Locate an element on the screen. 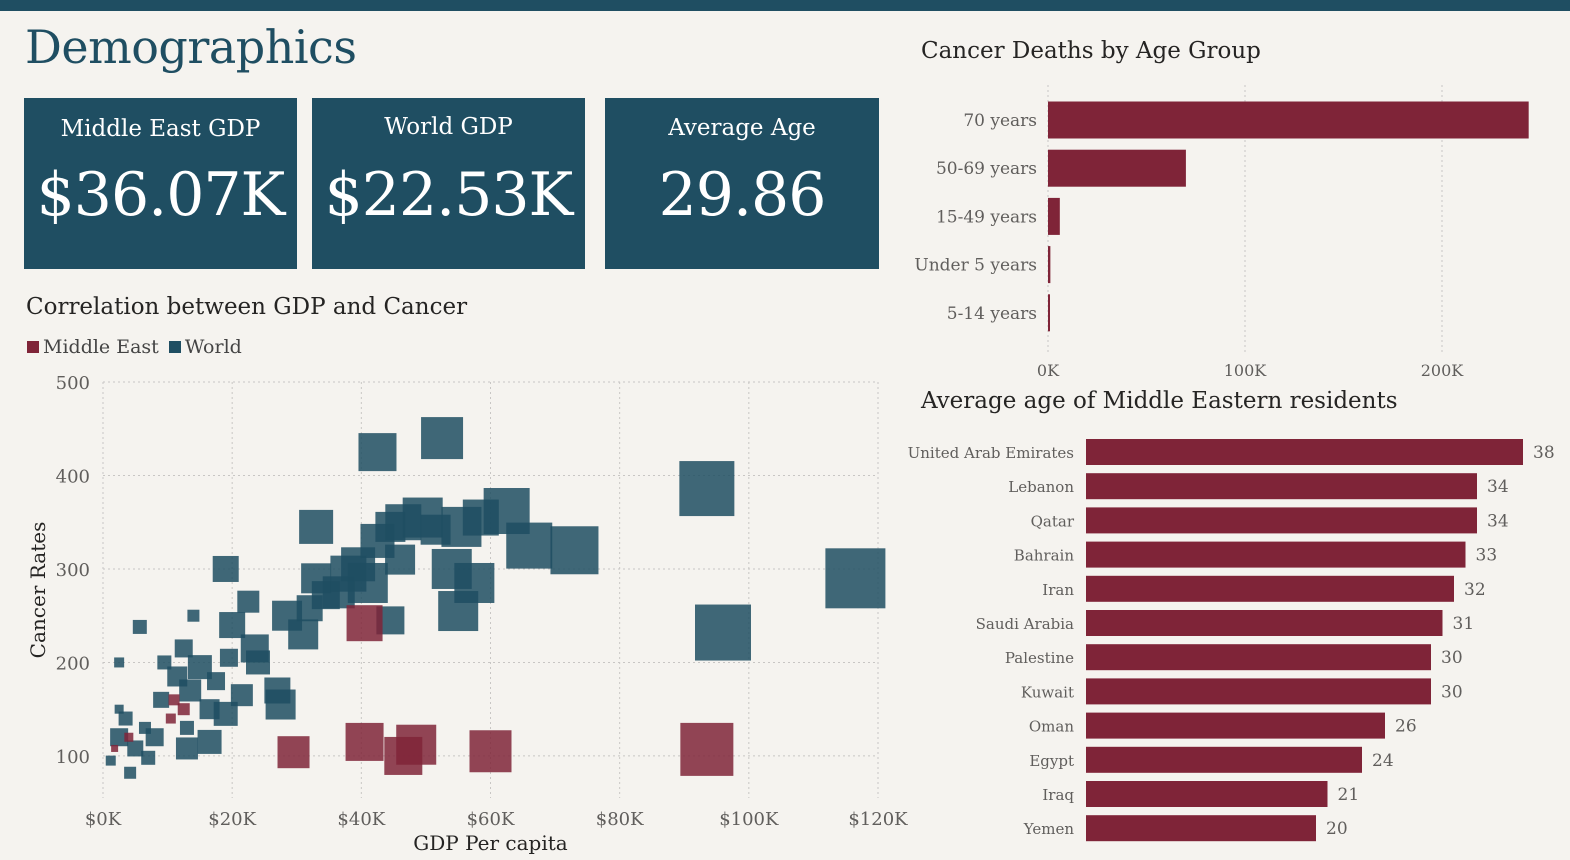  x-tick-label: 200K is located at coordinates (1443, 370).